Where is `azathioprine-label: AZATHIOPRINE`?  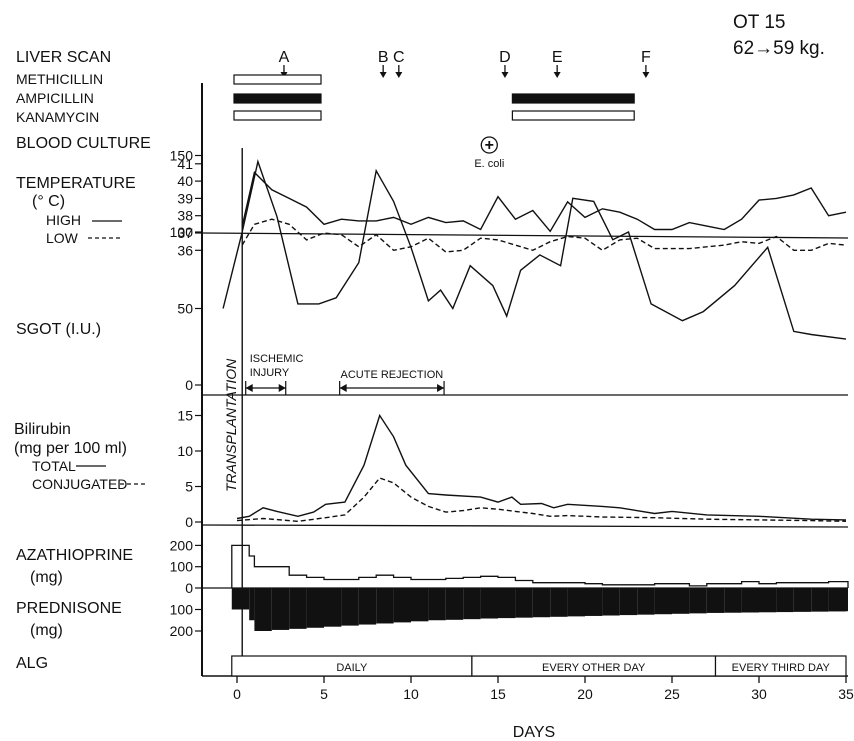 azathioprine-label: AZATHIOPRINE is located at coordinates (74, 555).